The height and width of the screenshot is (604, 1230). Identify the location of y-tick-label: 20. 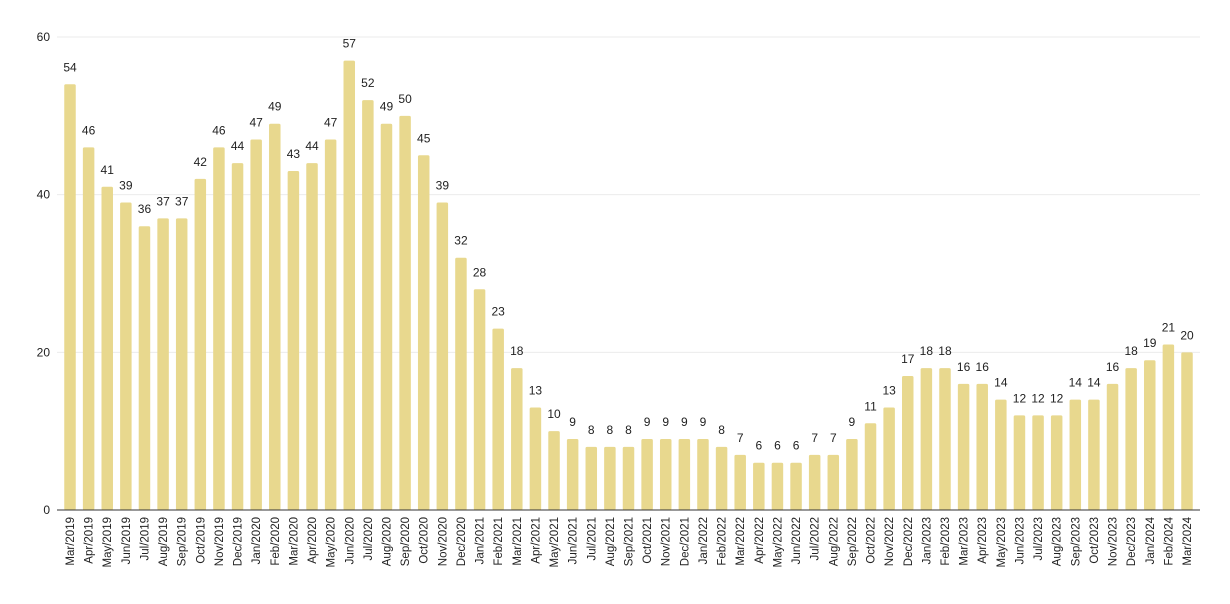
(44, 352).